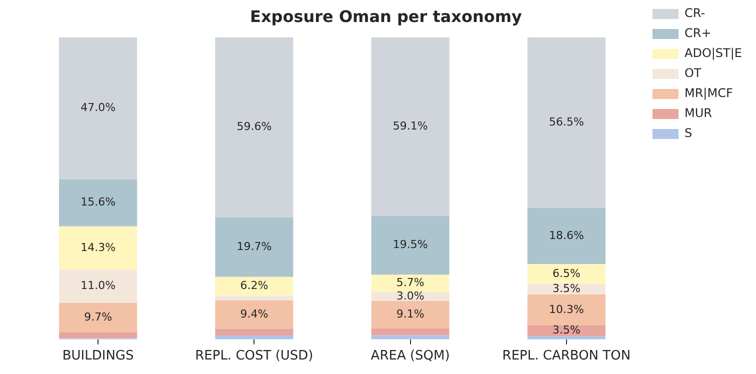  I want to click on data-label: 59.6%, so click(254, 127).